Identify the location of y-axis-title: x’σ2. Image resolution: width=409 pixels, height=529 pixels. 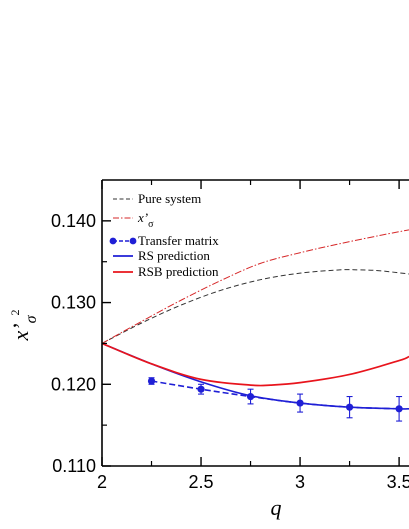
(24, 326).